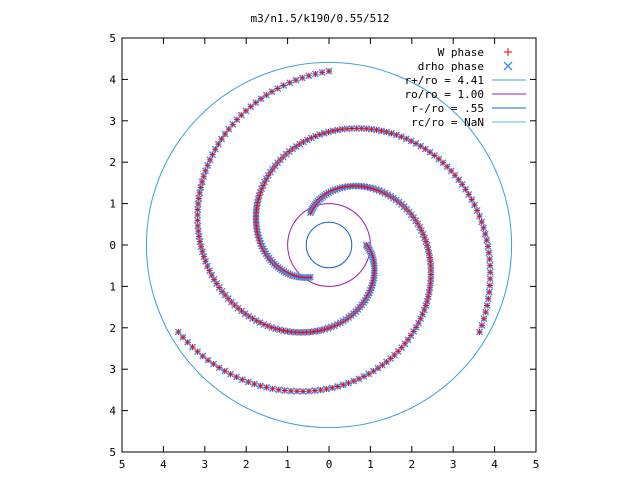 This screenshot has width=640, height=480. Describe the element at coordinates (204, 464) in the screenshot. I see `x-tick-label: 3` at that location.